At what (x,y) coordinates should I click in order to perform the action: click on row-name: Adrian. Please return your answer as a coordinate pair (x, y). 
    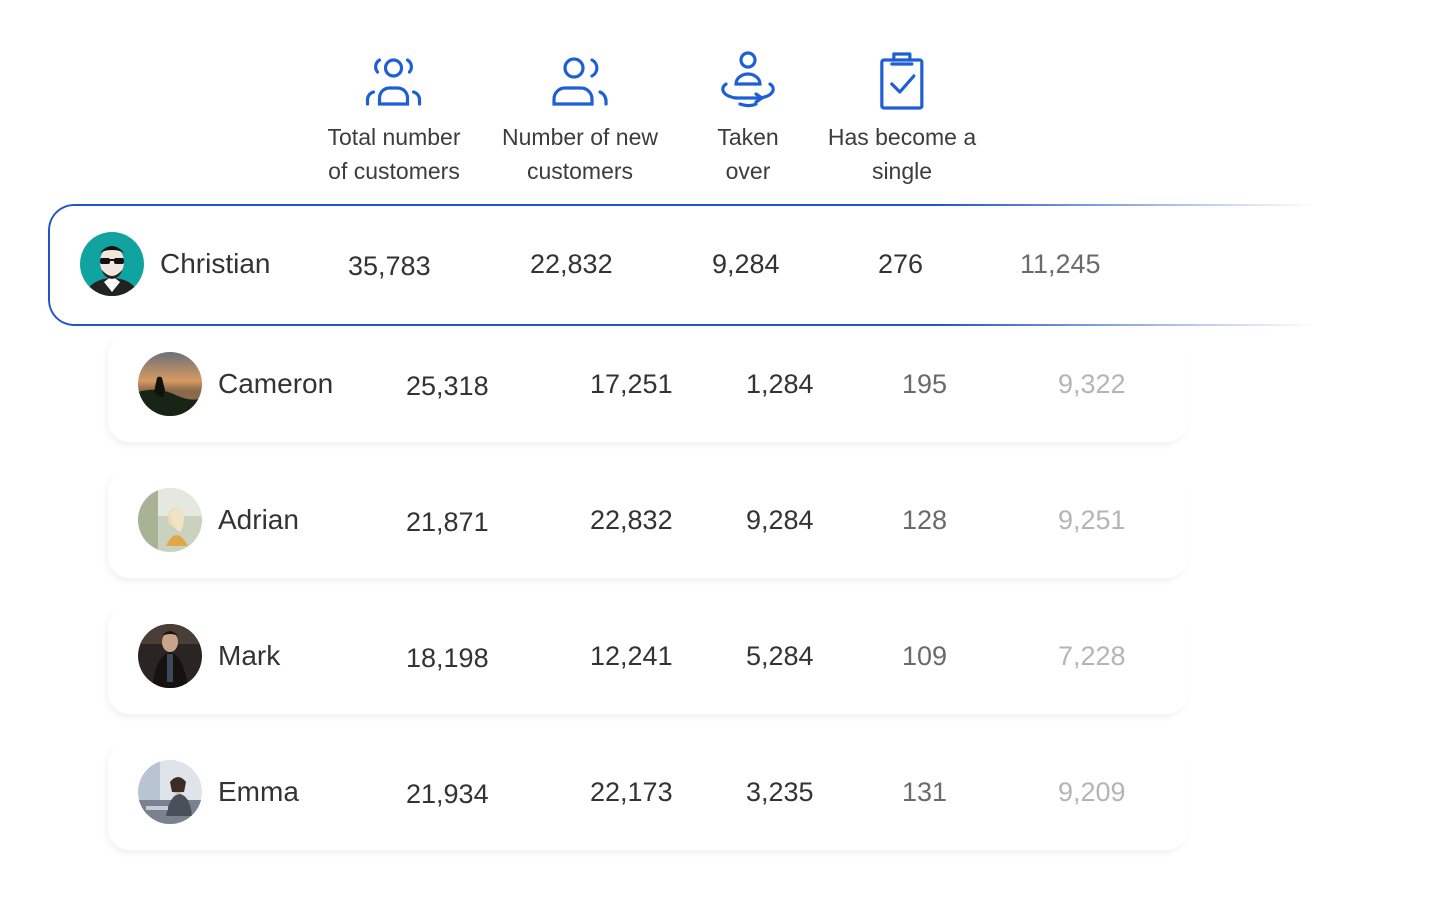
    Looking at the image, I should click on (258, 519).